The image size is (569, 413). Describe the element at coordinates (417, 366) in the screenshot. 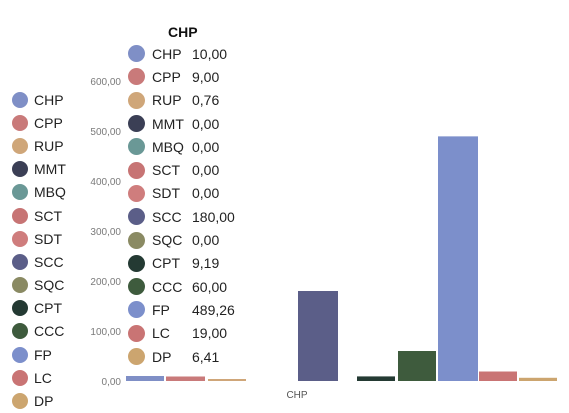

I see `bar-ccc` at that location.